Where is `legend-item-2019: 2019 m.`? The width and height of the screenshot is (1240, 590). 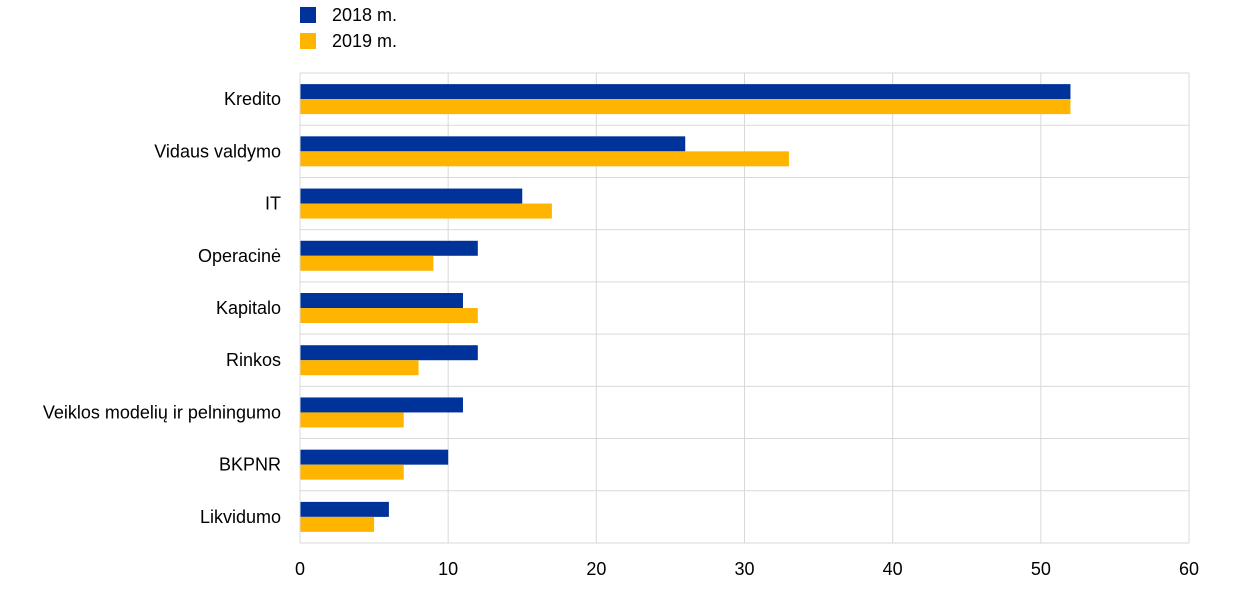
legend-item-2019: 2019 m. is located at coordinates (348, 41).